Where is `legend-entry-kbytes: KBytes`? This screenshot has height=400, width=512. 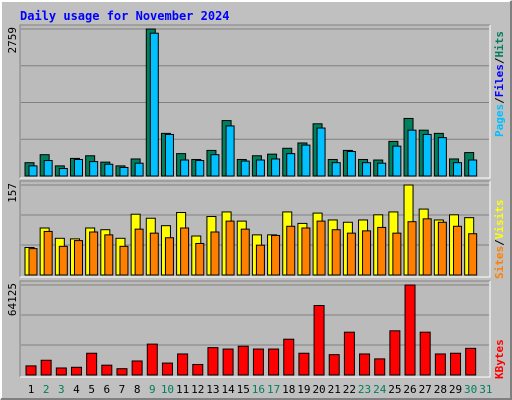 legend-entry-kbytes: KBytes is located at coordinates (499, 359).